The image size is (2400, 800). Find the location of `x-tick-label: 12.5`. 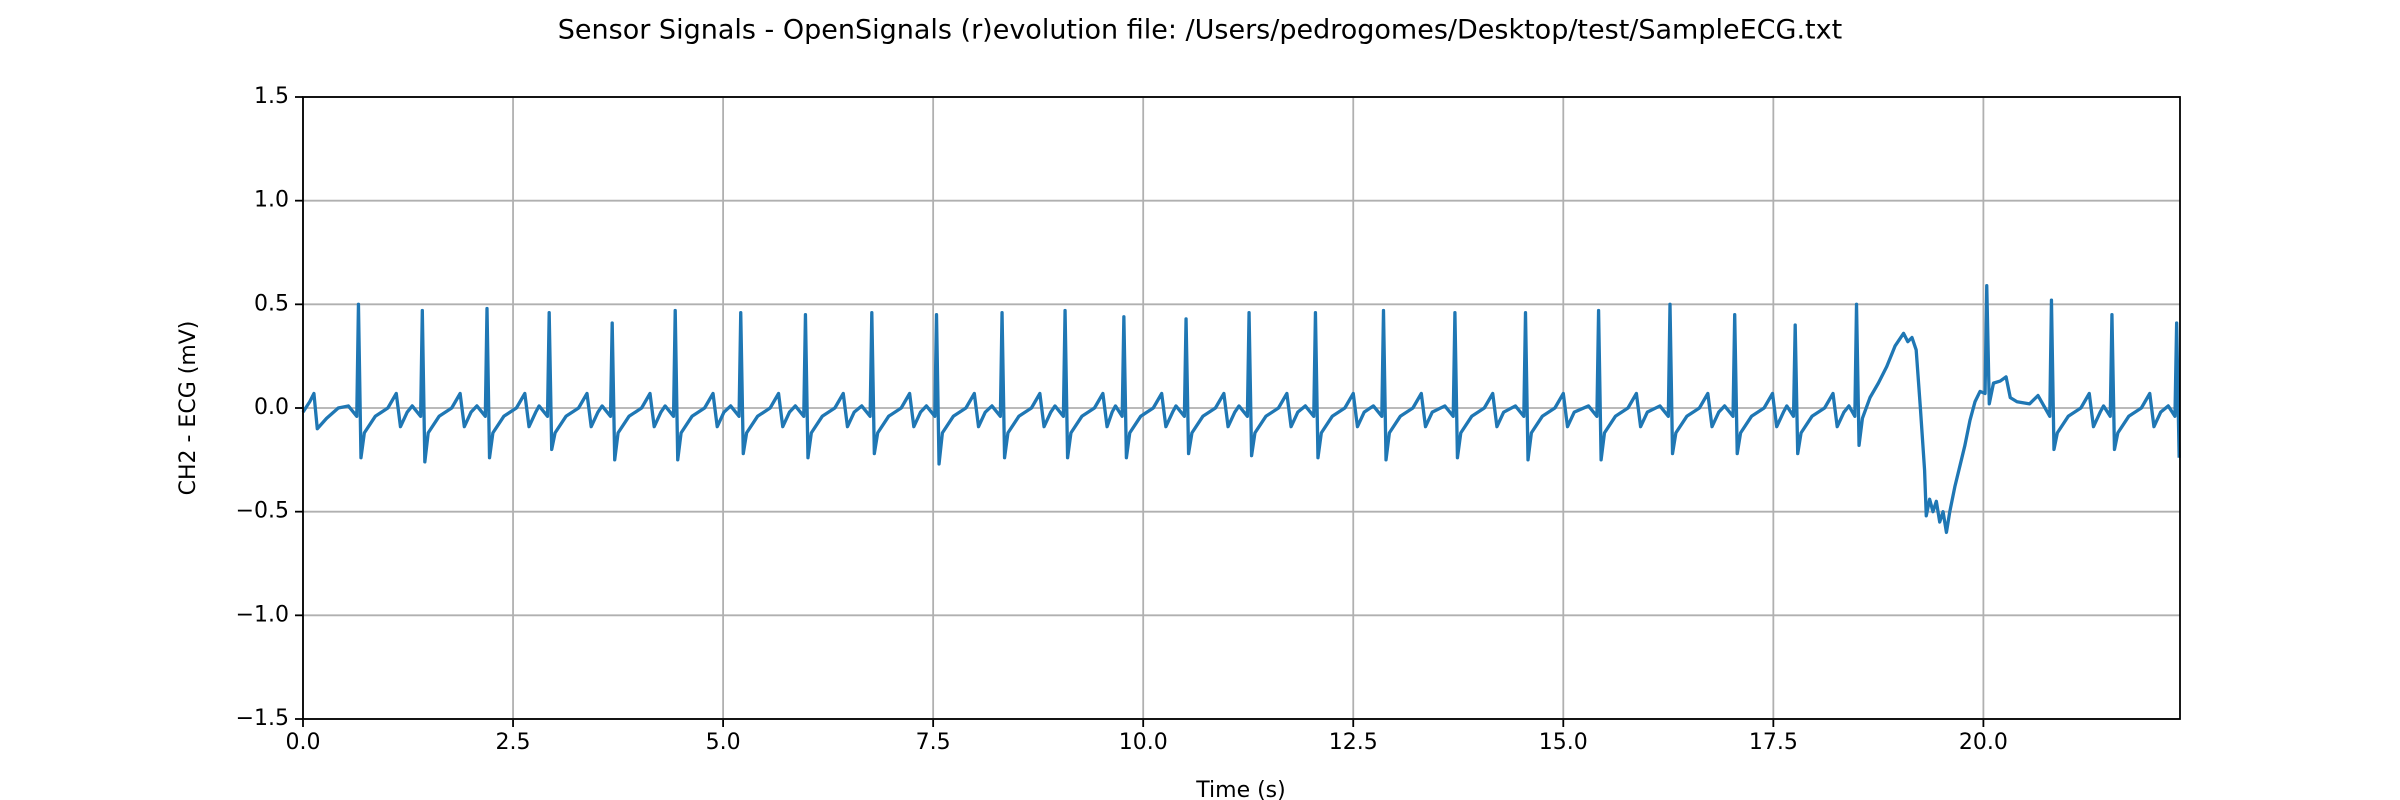

x-tick-label: 12.5 is located at coordinates (1353, 742).